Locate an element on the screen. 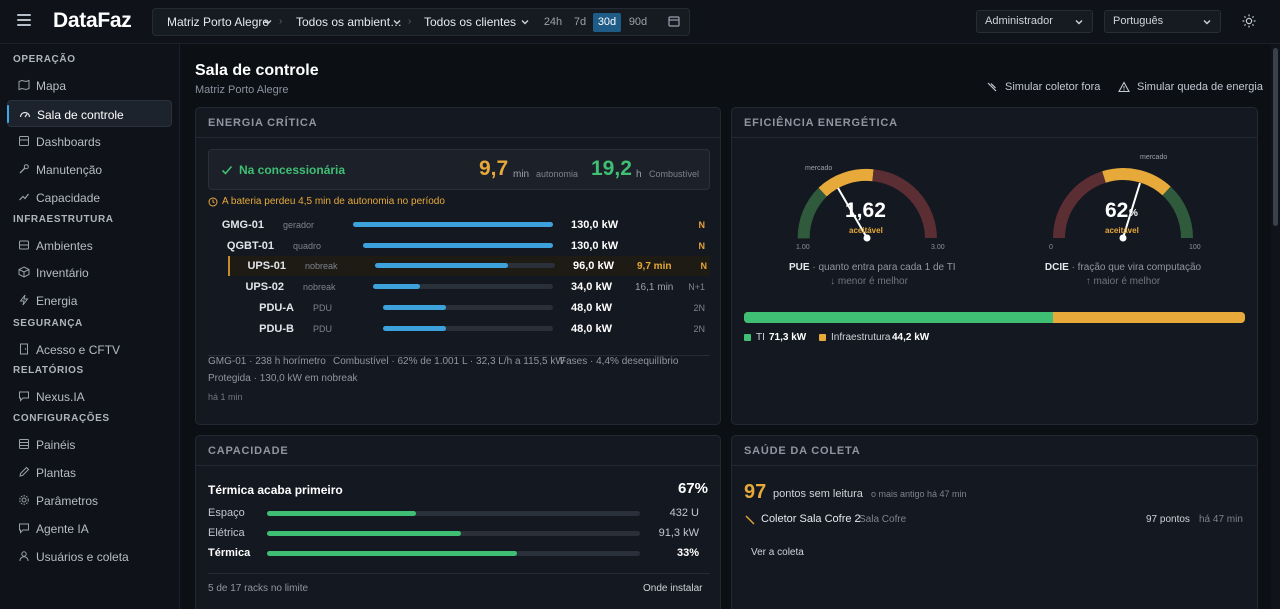 This screenshot has height=609, width=1280. power-chain-row: UPS-01 nobreak 96,0 kW 9,7 min N is located at coordinates (469, 266).